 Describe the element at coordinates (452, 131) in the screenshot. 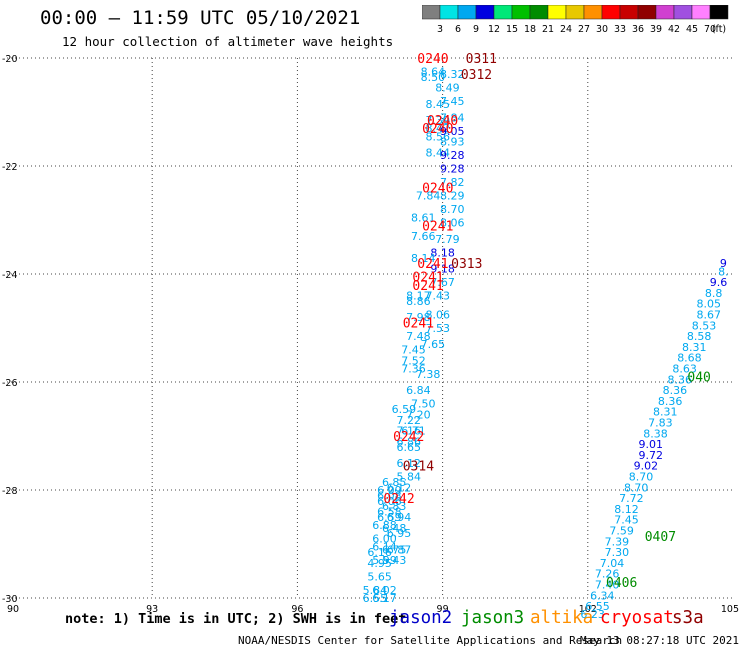

I see `wave-height-label: 9.05` at that location.